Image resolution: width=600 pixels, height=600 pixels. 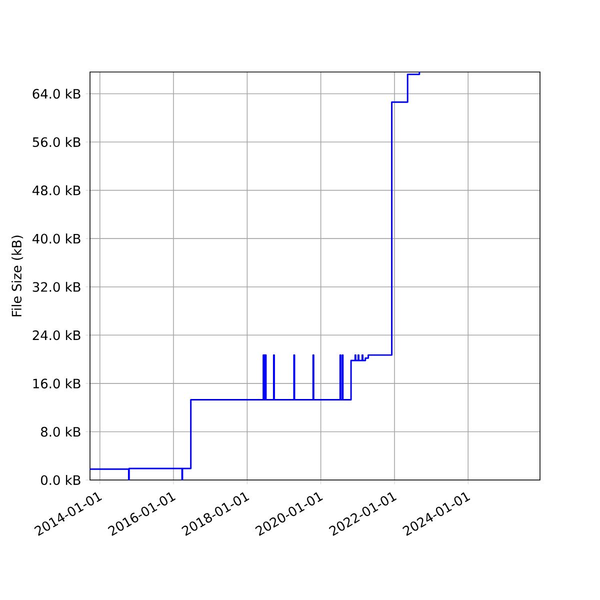 I want to click on y-tick-label: 8.0 kB, so click(x=60, y=431).